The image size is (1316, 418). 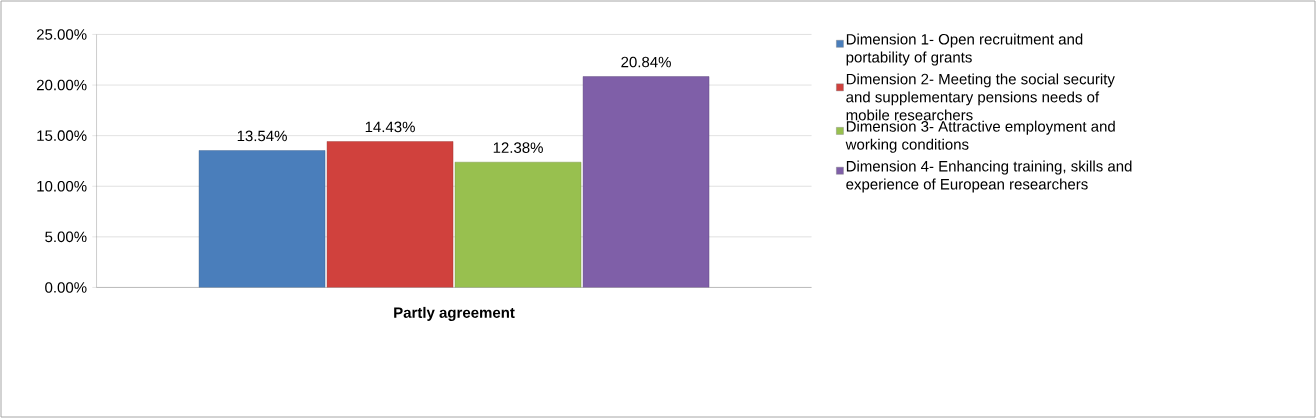 I want to click on y-tick-label: 0.00%, so click(x=66, y=287).